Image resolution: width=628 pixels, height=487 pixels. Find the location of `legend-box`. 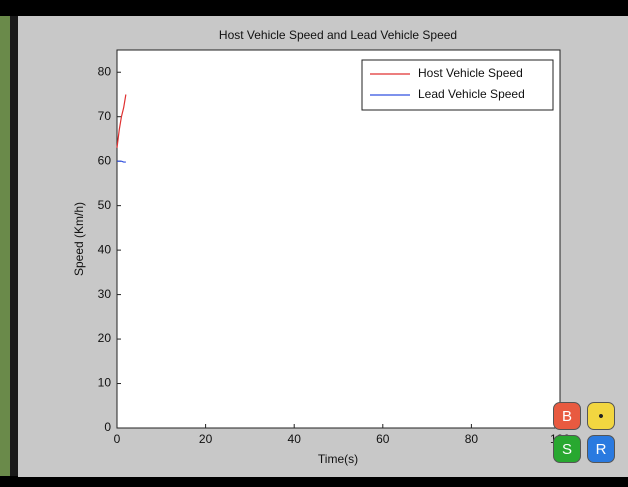

legend-box is located at coordinates (457, 85).